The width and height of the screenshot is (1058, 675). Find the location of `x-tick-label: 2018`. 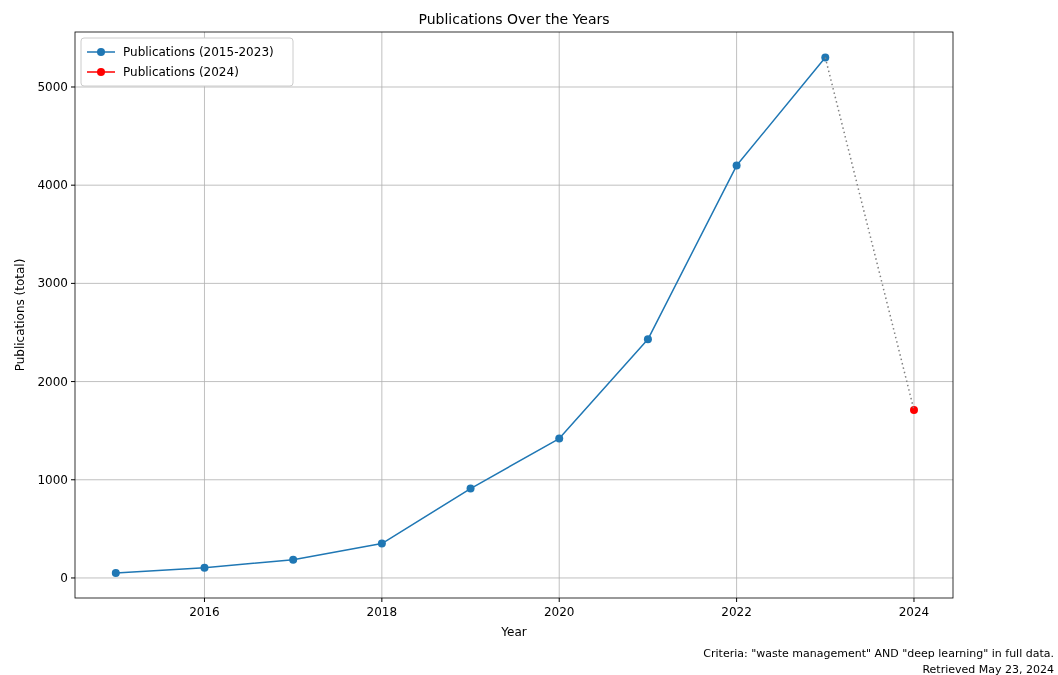

x-tick-label: 2018 is located at coordinates (382, 612).